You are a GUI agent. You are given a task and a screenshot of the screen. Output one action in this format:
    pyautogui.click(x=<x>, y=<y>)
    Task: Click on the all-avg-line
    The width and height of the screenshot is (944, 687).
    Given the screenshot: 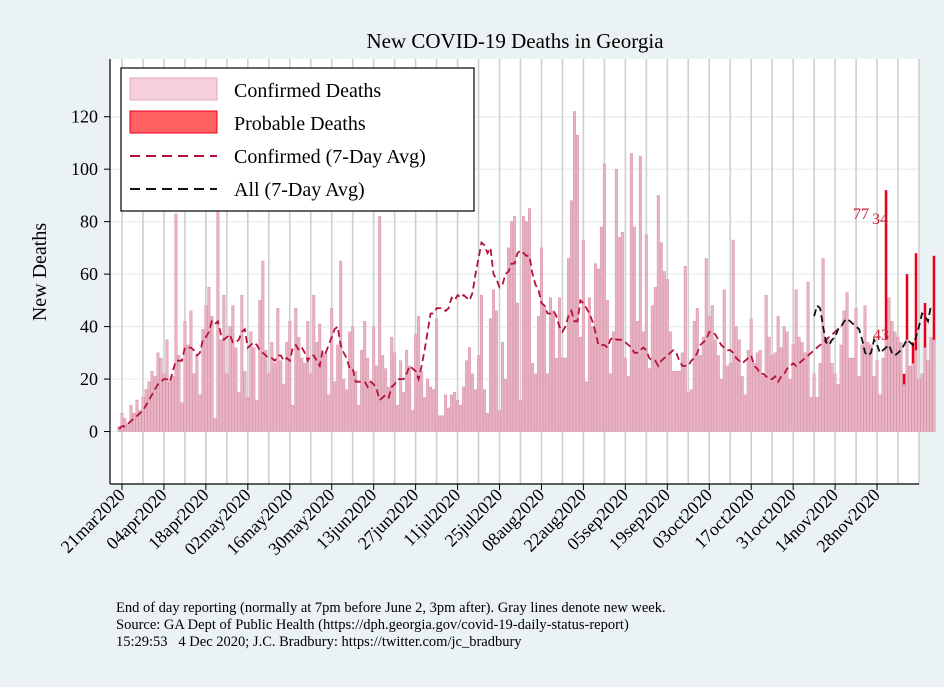 What is the action you would take?
    pyautogui.click(x=872, y=330)
    